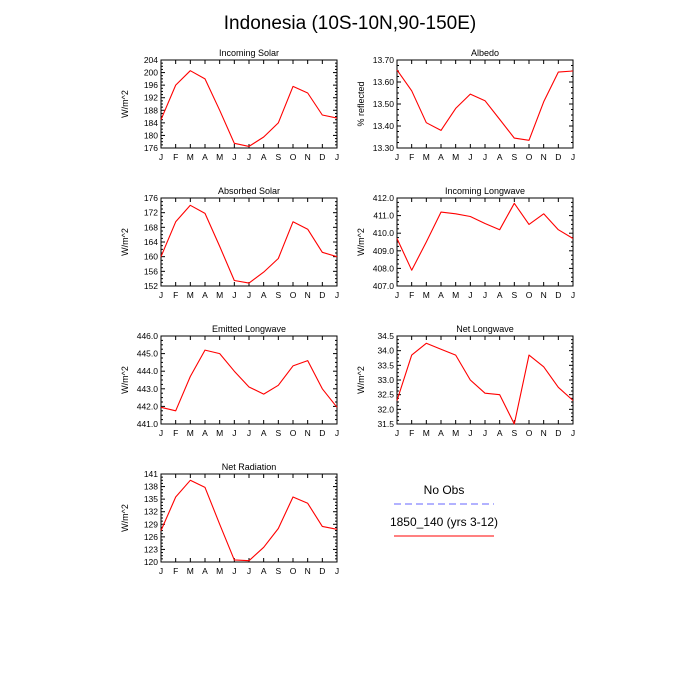 This screenshot has width=700, height=700. I want to click on y-tick-label: 446.0, so click(148, 336).